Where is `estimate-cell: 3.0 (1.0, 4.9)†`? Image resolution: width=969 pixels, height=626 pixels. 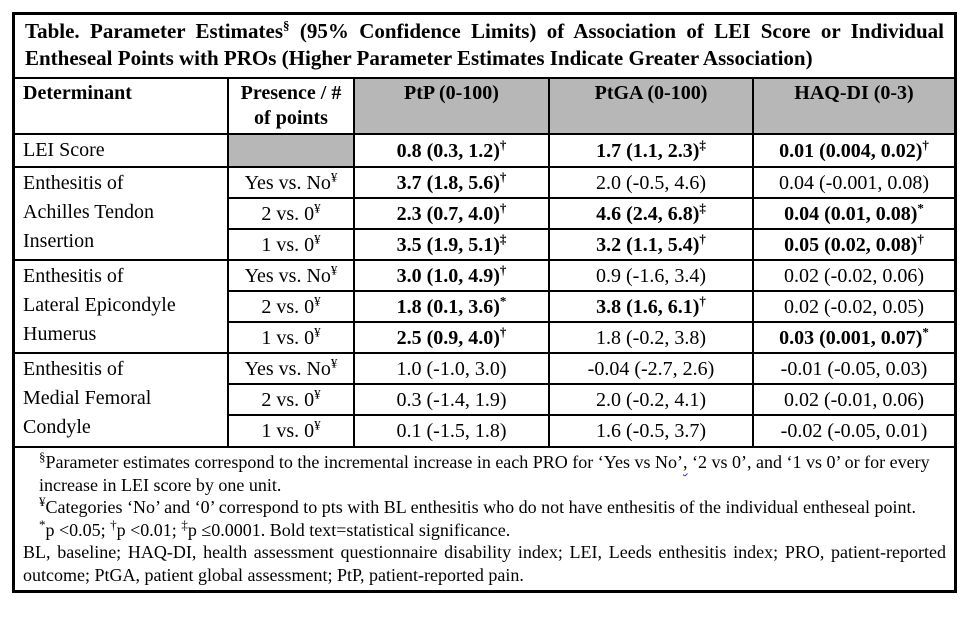
estimate-cell: 3.0 (1.0, 4.9)† is located at coordinates (451, 275).